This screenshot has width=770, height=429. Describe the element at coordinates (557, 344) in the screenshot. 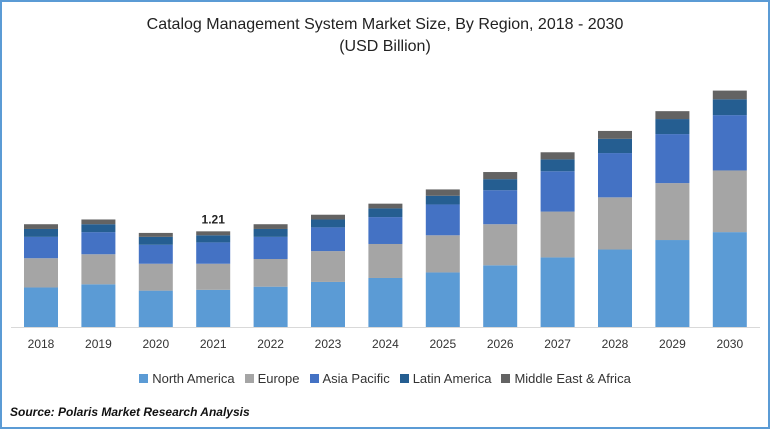

I see `x-tick-label: 2027` at that location.